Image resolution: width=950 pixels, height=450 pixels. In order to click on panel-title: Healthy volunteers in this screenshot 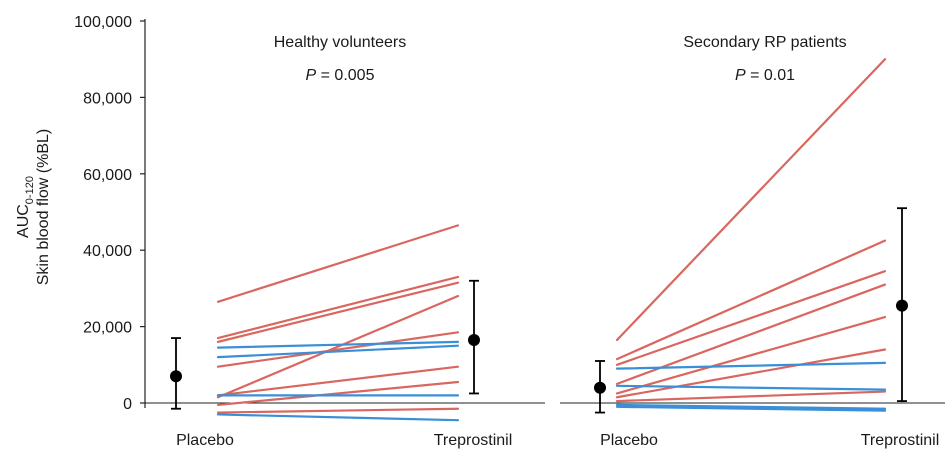, I will do `click(340, 42)`.